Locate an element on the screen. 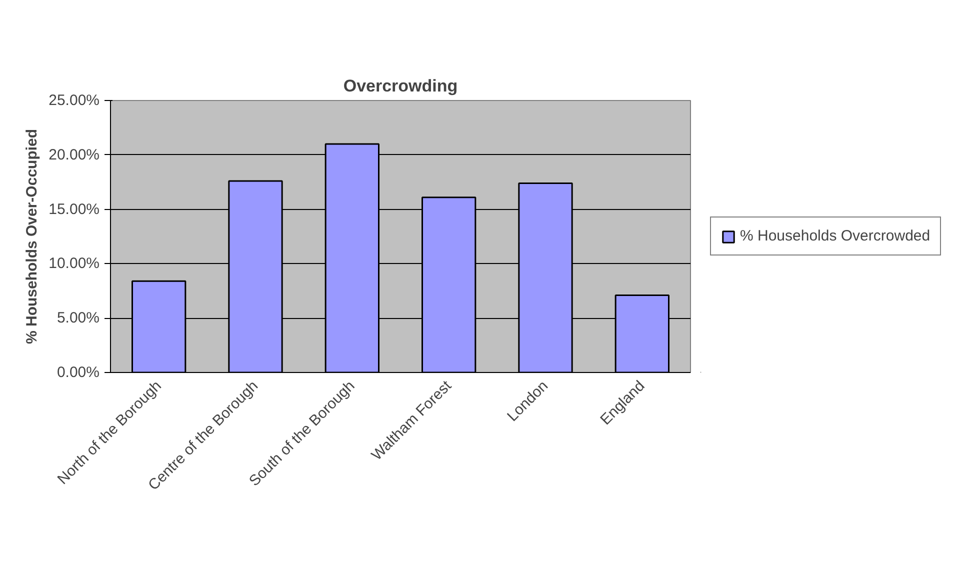 The image size is (958, 580). chart-title: Overcrowding is located at coordinates (400, 86).